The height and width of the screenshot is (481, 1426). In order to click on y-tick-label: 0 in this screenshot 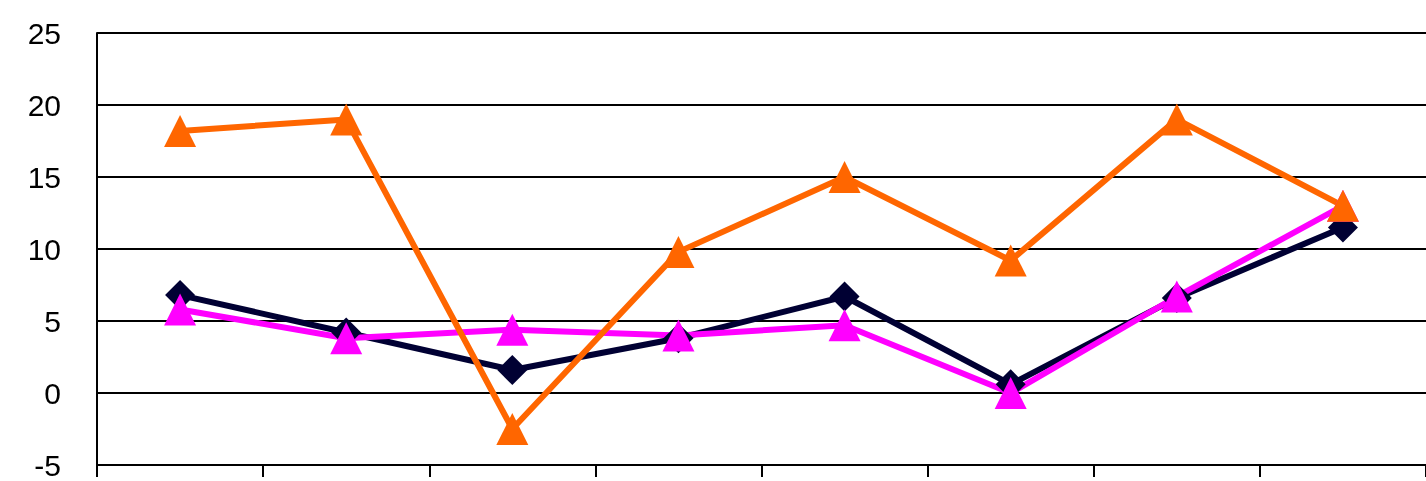, I will do `click(52, 393)`.